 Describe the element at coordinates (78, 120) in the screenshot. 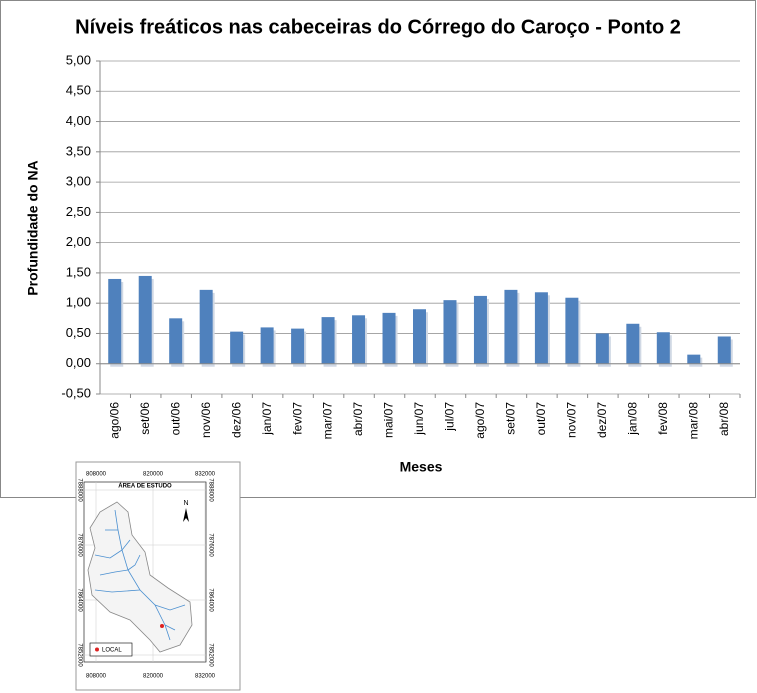

I see `y-tick-label: 4,00` at that location.